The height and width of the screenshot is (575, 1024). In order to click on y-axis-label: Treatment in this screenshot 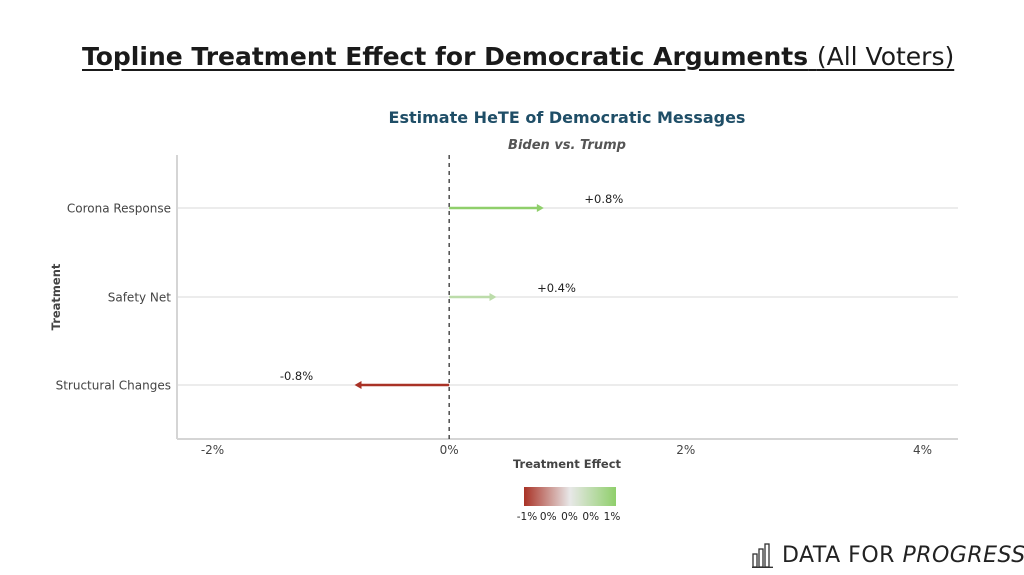, I will do `click(56, 296)`.